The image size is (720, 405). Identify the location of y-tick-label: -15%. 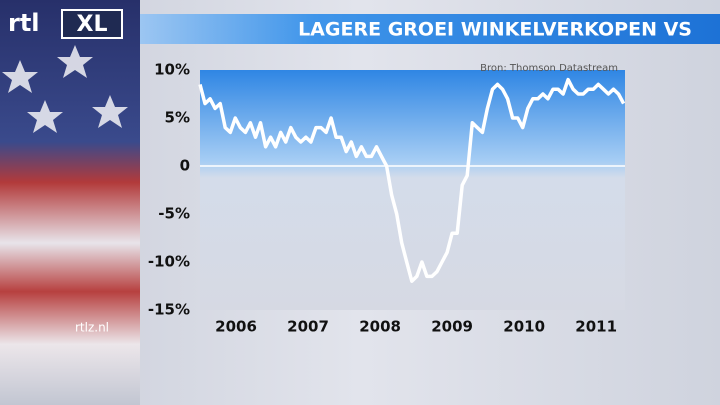
(169, 310).